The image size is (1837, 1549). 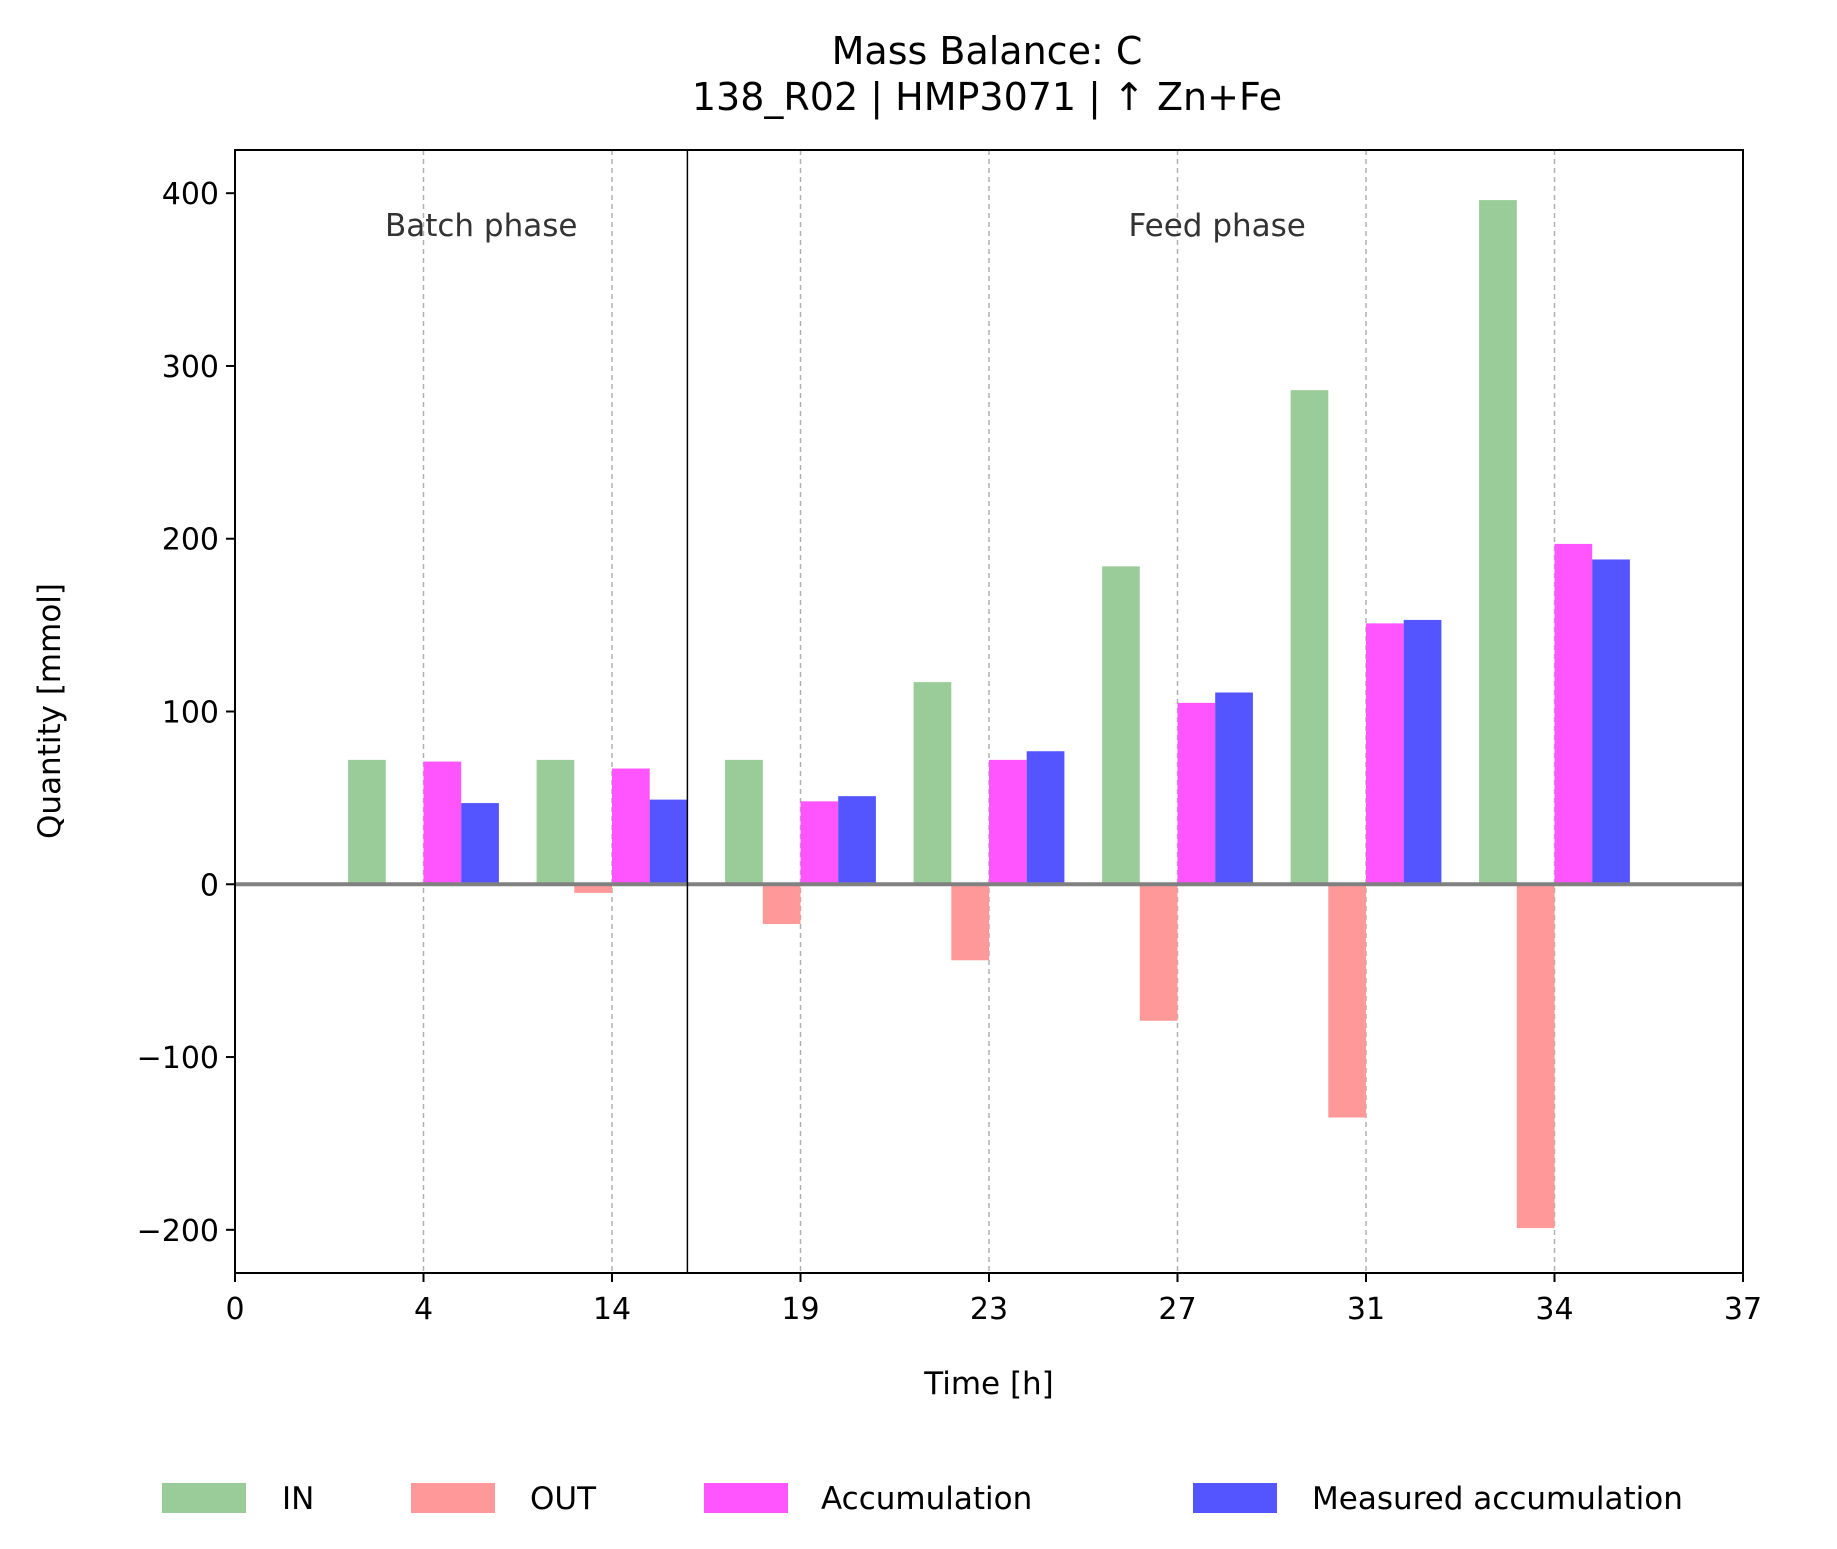 I want to click on legend: IN OUT Accumulation Measured accumulation, so click(x=922, y=1499).